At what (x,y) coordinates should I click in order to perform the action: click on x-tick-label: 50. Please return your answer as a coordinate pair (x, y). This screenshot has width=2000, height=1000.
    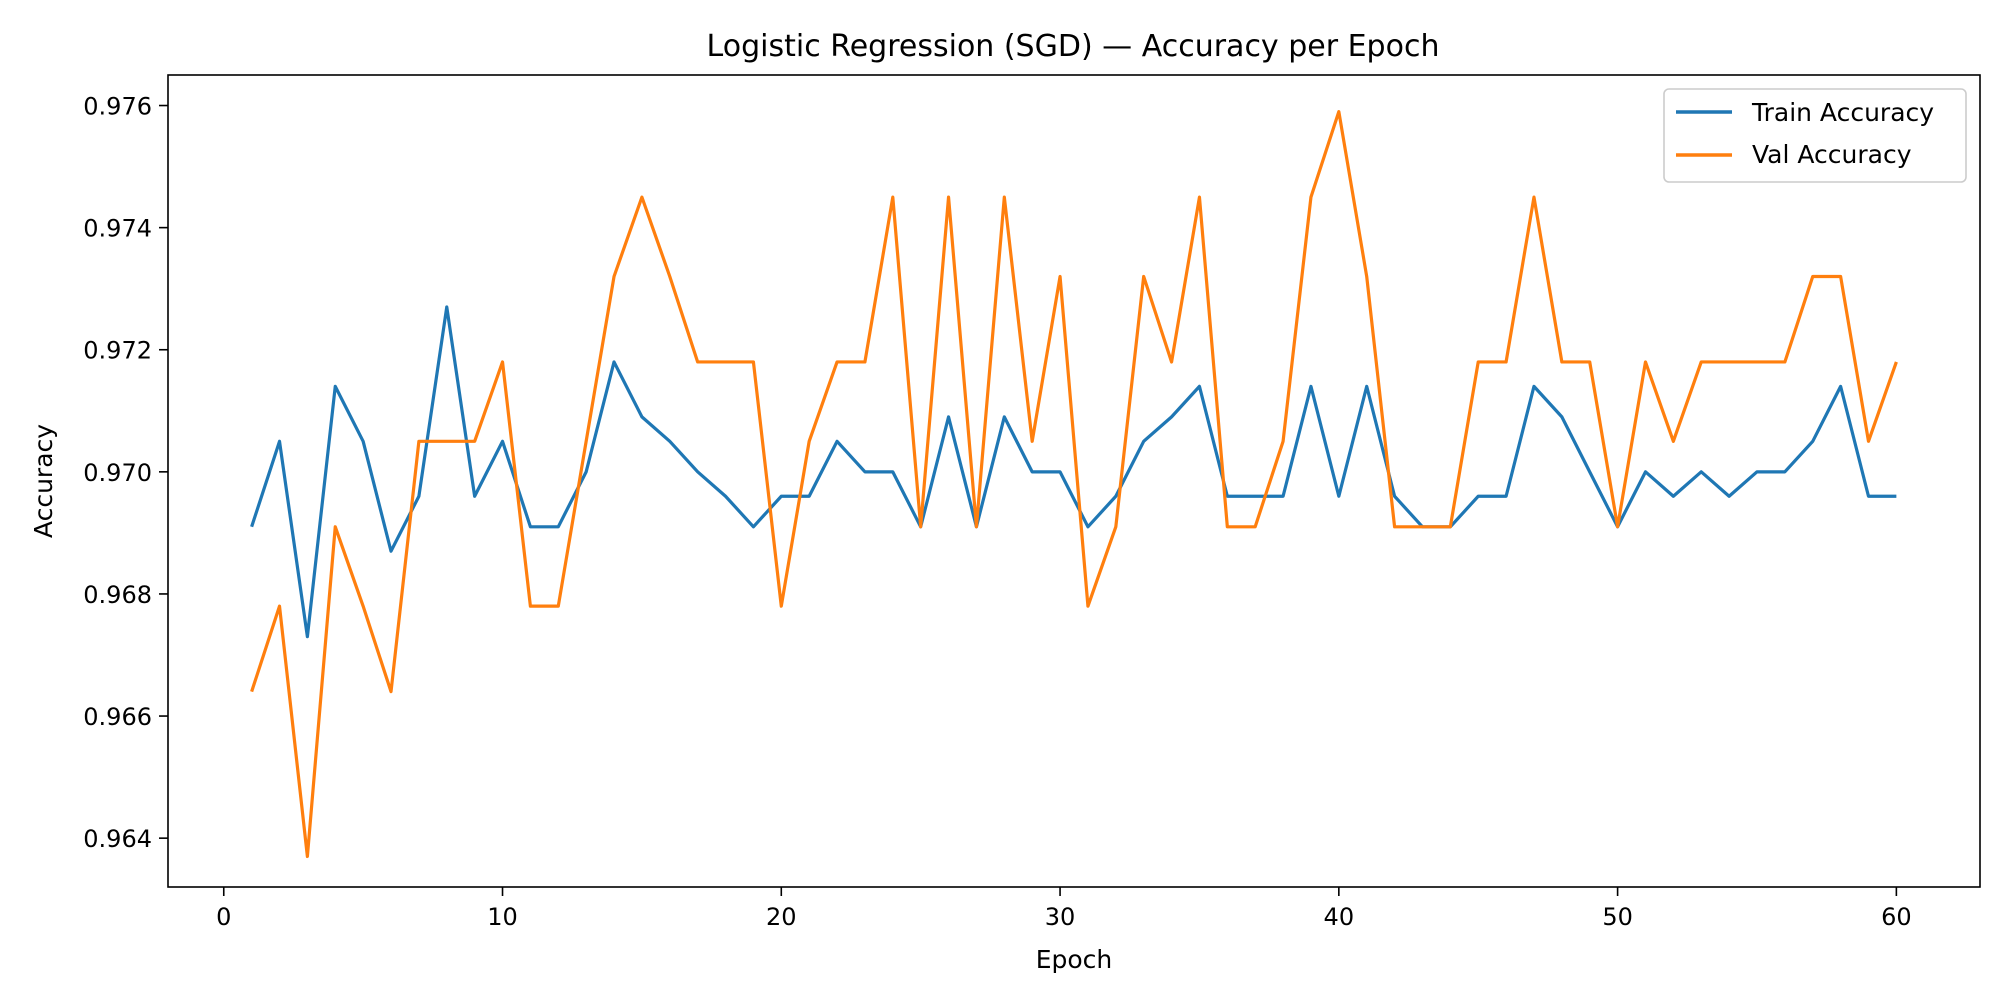
    Looking at the image, I should click on (1617, 917).